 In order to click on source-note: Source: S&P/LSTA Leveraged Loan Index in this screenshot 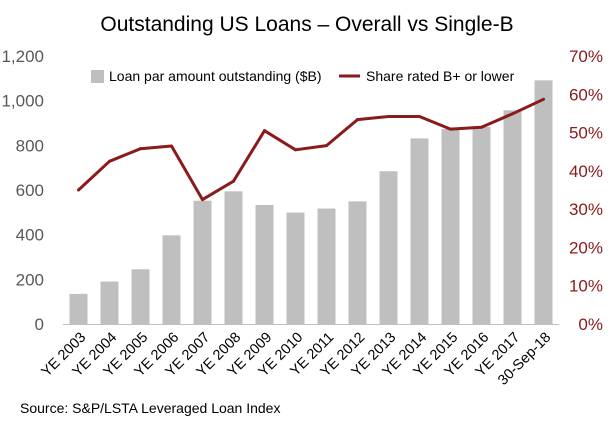, I will do `click(150, 408)`.